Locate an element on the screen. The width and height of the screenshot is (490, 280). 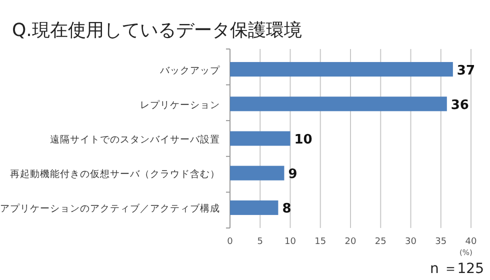
y-tick-label: レプリケーション is located at coordinates (180, 104).